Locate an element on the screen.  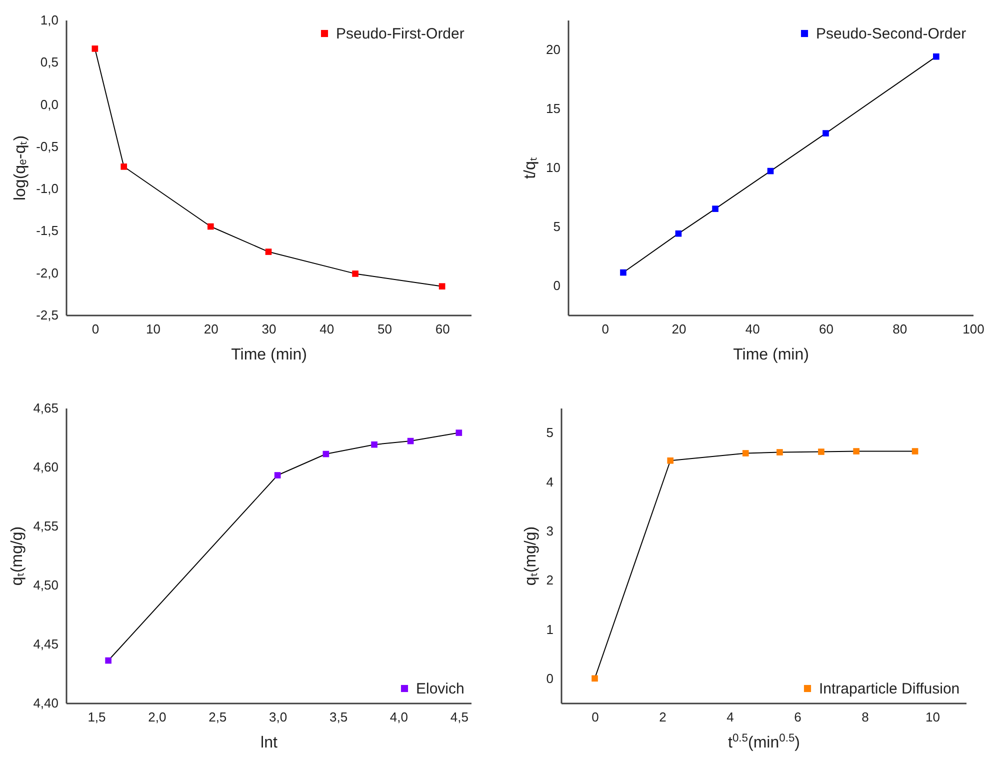
y-tick-label: 3 is located at coordinates (550, 530).